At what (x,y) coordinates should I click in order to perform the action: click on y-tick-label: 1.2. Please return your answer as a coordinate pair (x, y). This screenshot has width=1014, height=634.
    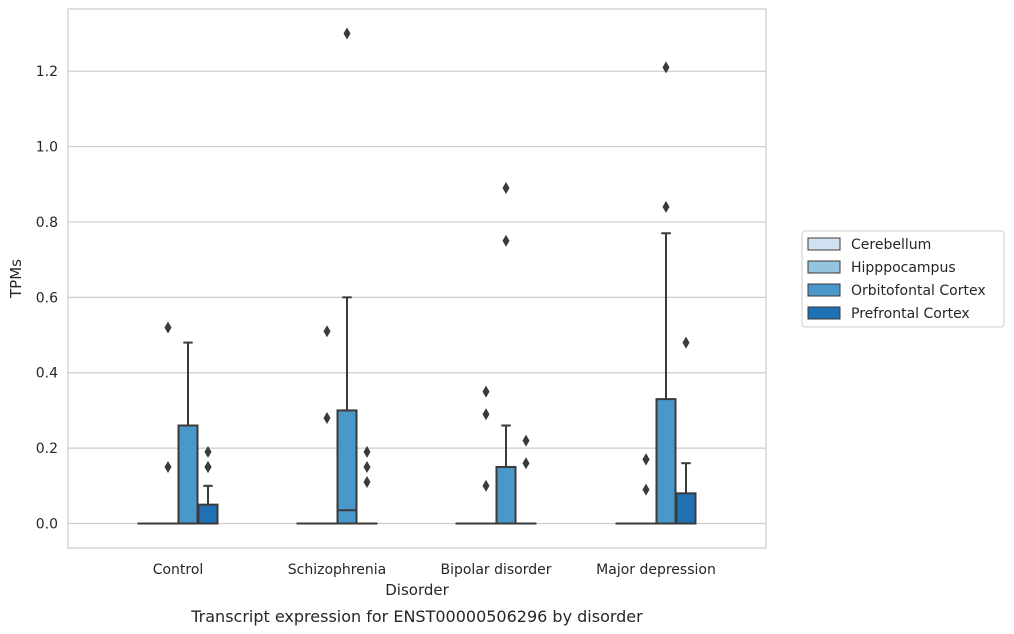
    Looking at the image, I should click on (47, 72).